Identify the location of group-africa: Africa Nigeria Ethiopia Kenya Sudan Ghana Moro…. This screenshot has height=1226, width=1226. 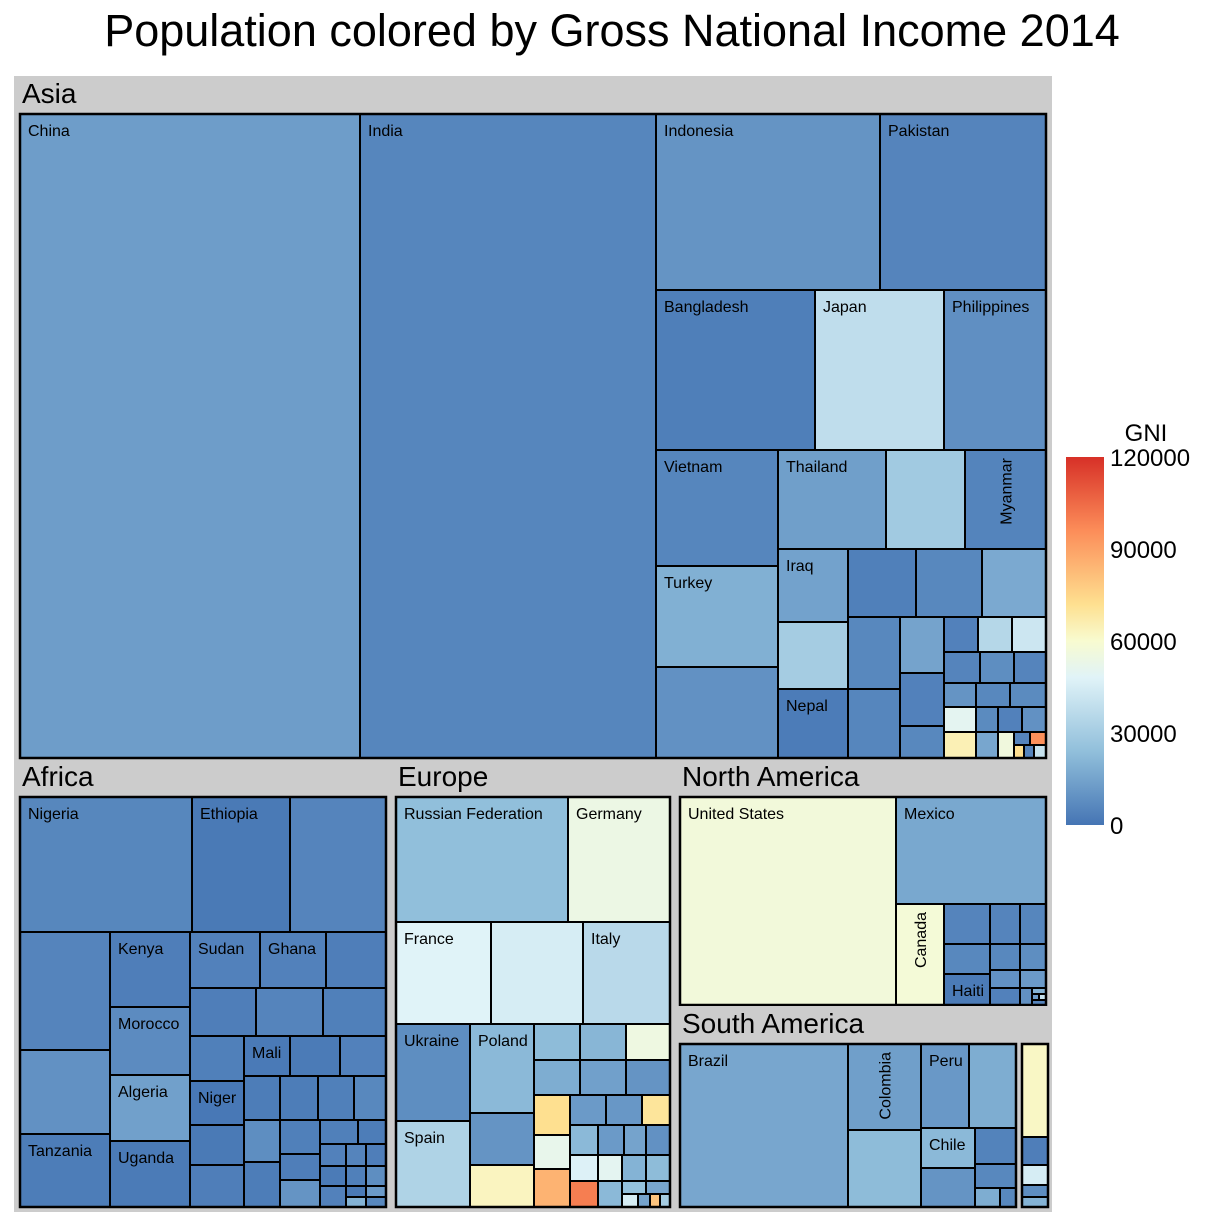
(202, 986).